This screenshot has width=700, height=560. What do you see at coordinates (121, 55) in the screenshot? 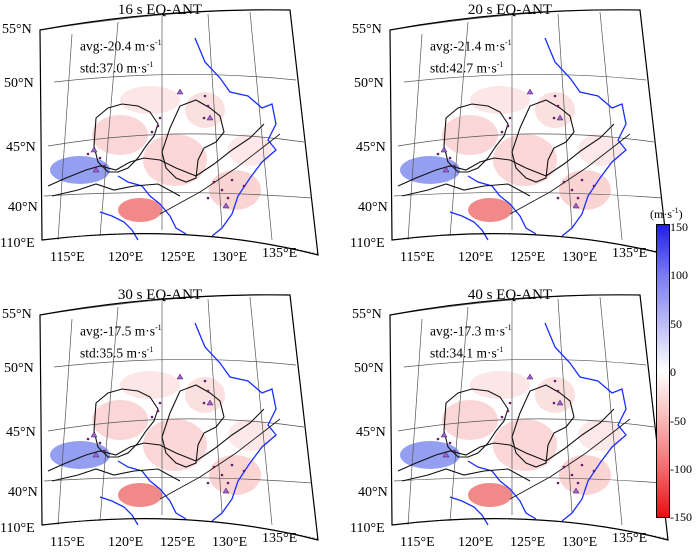
I see `stats-box: avg:-20.4 m·s-1 std:37.0 m·s-1` at bounding box center [121, 55].